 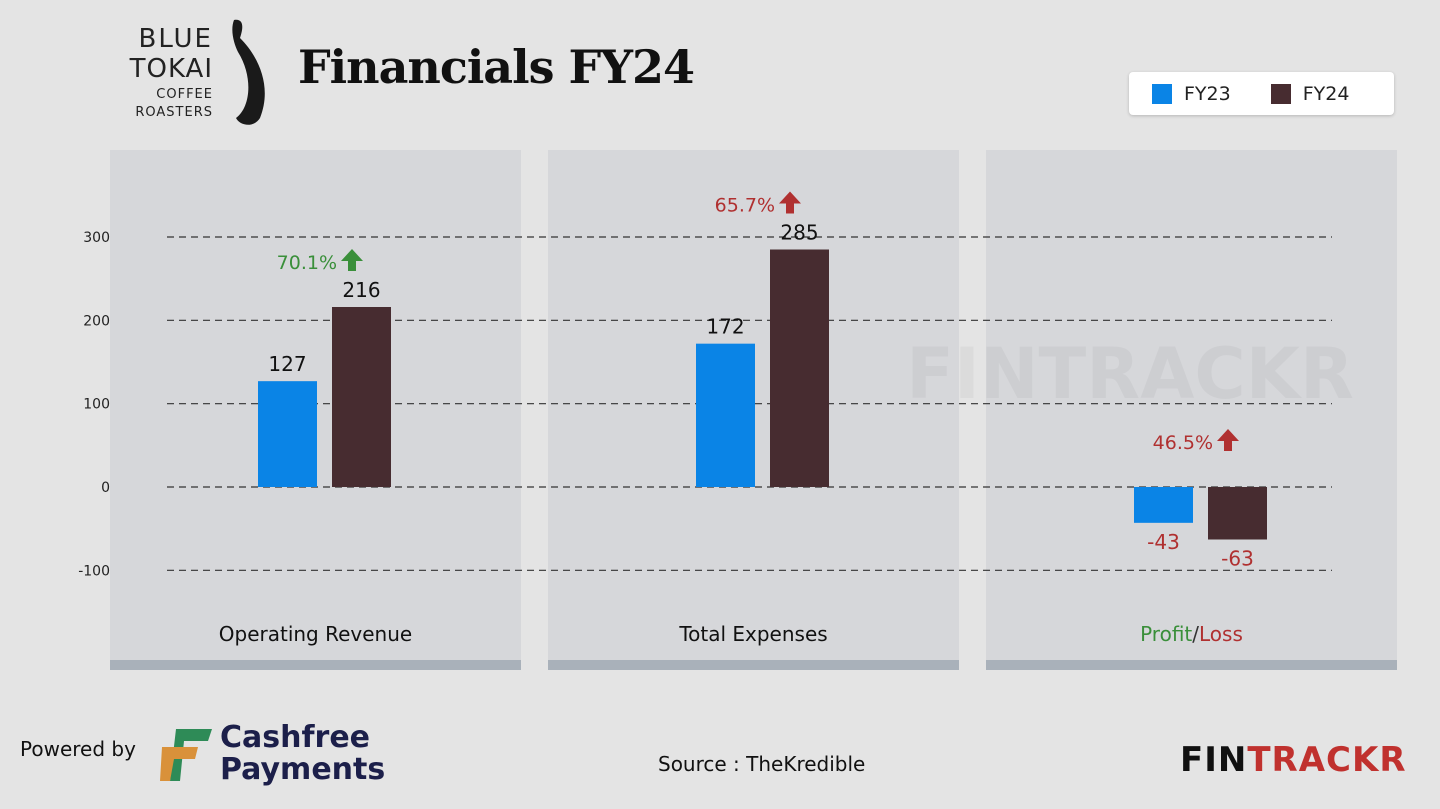 I want to click on cashfree-logo: Cashfree Payments, so click(x=271, y=754).